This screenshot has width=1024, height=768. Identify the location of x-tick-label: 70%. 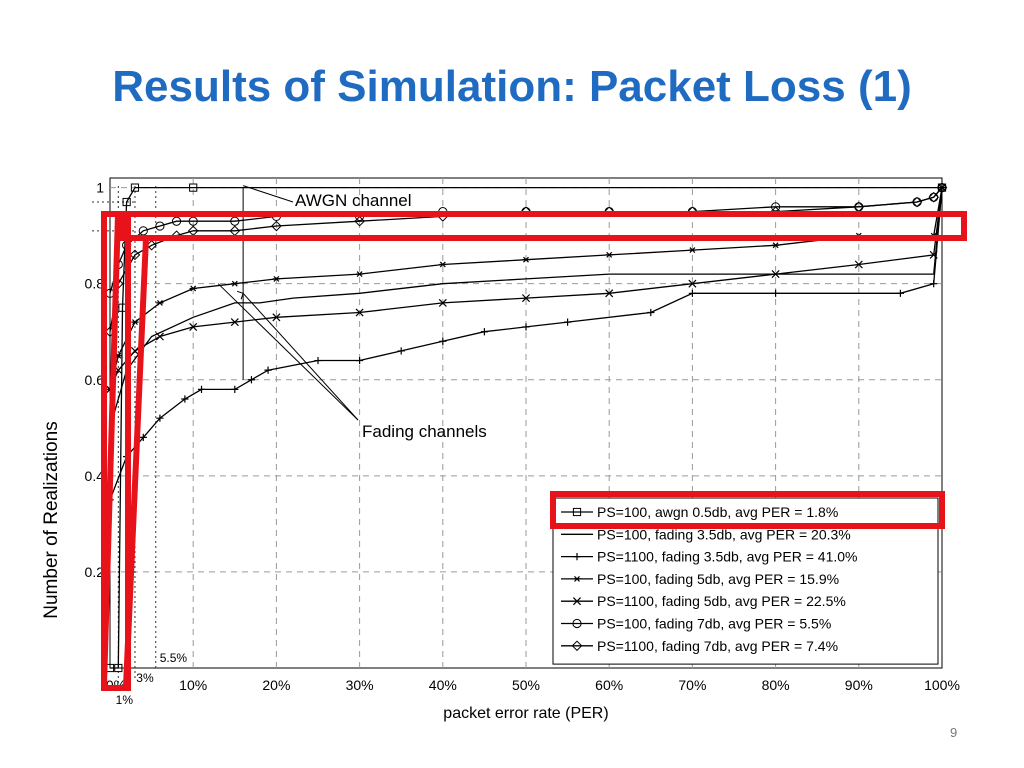
(692, 685).